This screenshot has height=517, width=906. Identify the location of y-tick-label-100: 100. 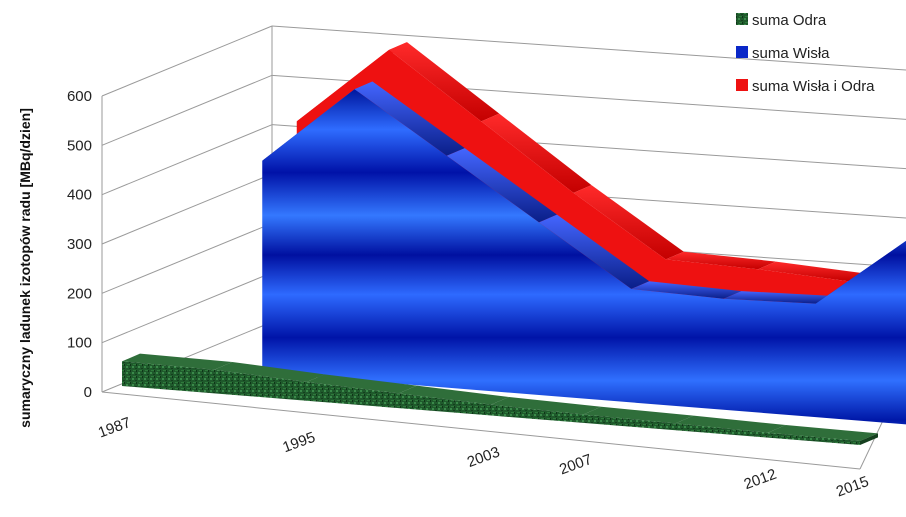
(79, 343).